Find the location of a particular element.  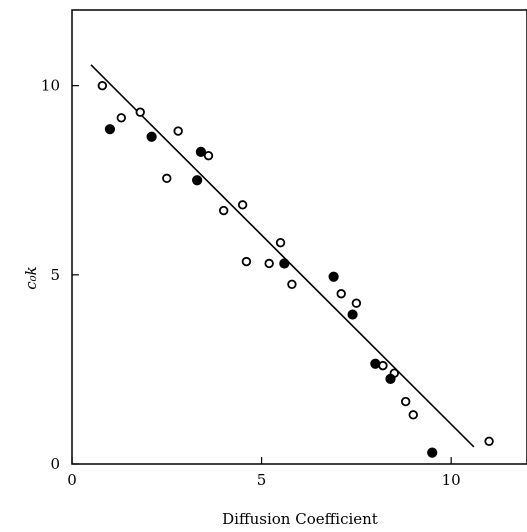

y-tick-label: 0 is located at coordinates (55, 464).